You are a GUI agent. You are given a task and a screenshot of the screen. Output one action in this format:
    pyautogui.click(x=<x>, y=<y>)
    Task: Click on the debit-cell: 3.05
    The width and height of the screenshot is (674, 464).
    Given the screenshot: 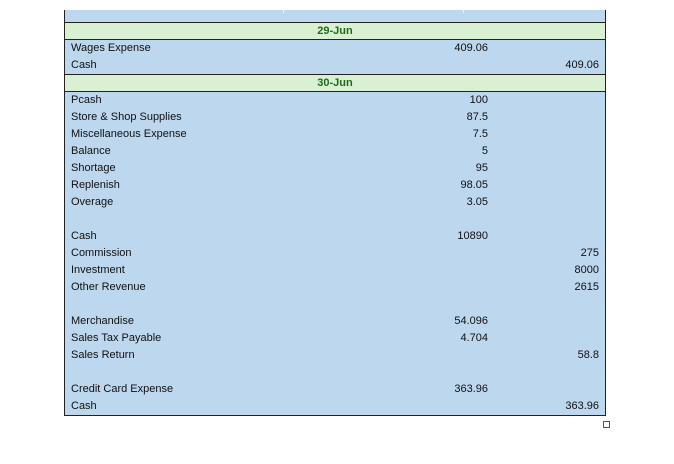 What is the action you would take?
    pyautogui.click(x=477, y=202)
    